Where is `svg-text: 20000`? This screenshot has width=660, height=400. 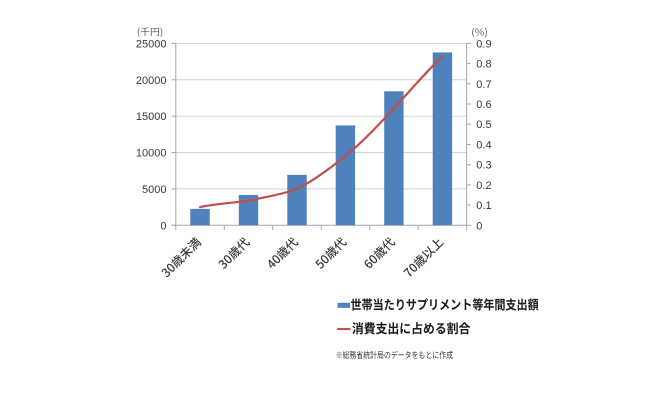 svg-text: 20000 is located at coordinates (151, 81).